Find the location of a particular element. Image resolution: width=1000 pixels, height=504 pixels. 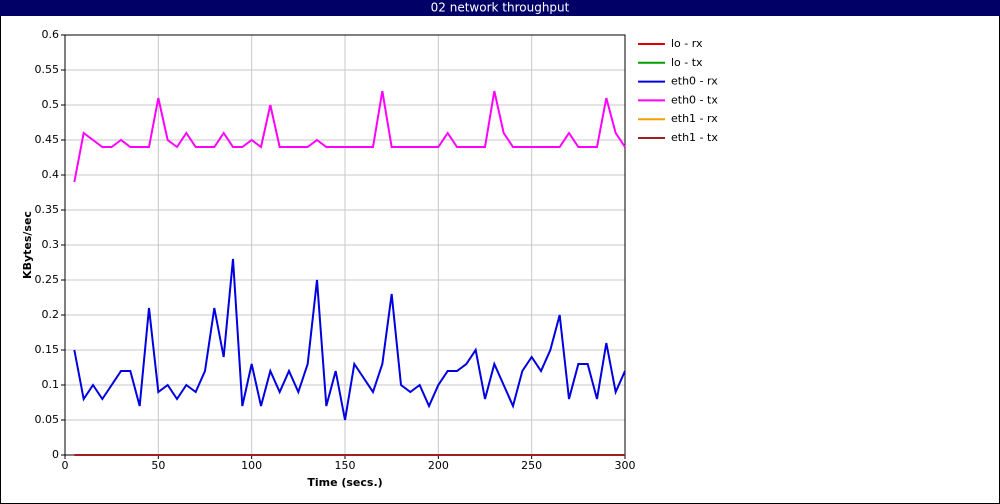

y-axis-label: KBytes/sec is located at coordinates (27, 245).